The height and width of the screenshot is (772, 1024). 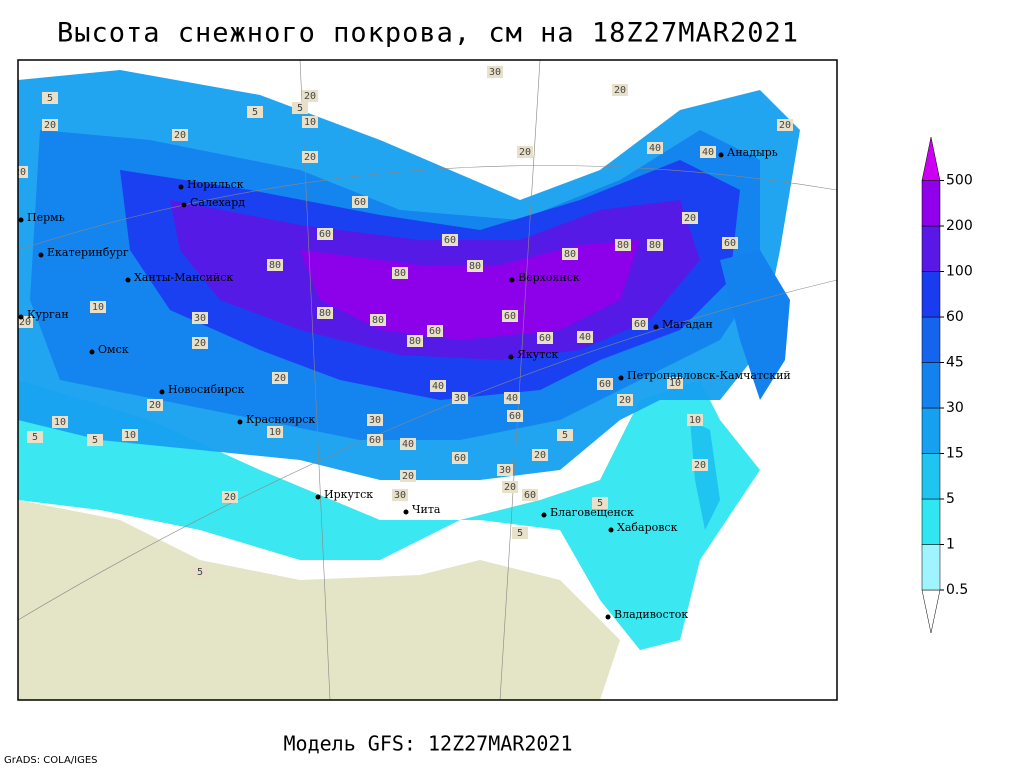 I want to click on sakhalin, so click(x=705, y=475).